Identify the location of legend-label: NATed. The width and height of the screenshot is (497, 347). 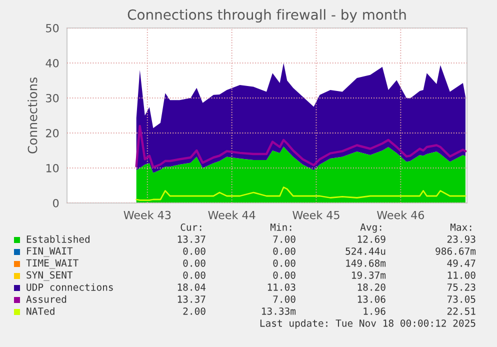
(40, 311).